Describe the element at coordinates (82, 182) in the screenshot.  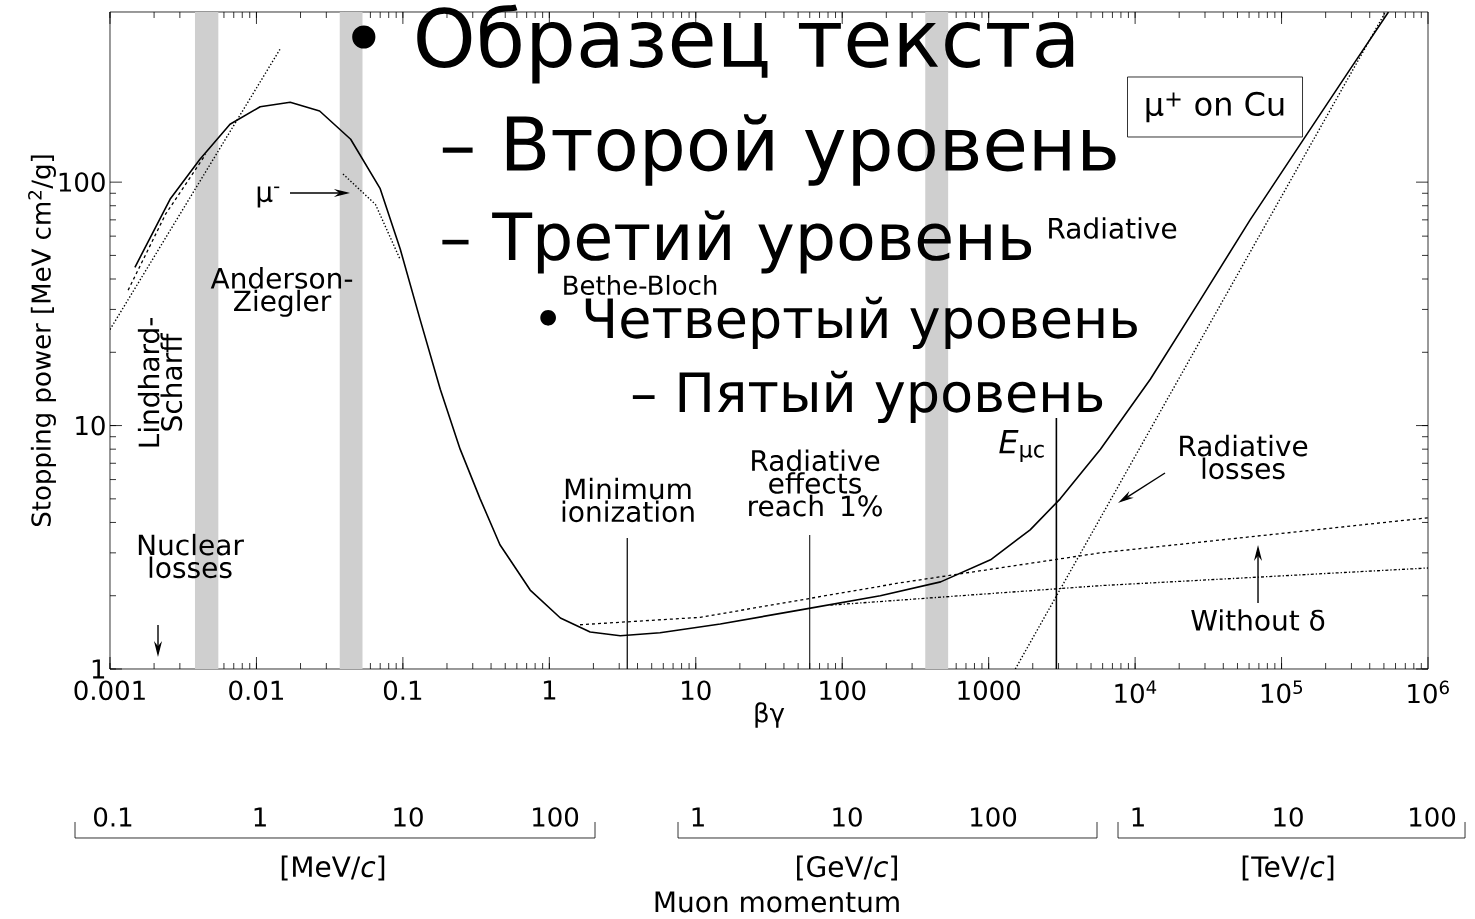
I see `y-tick-label: 100` at that location.